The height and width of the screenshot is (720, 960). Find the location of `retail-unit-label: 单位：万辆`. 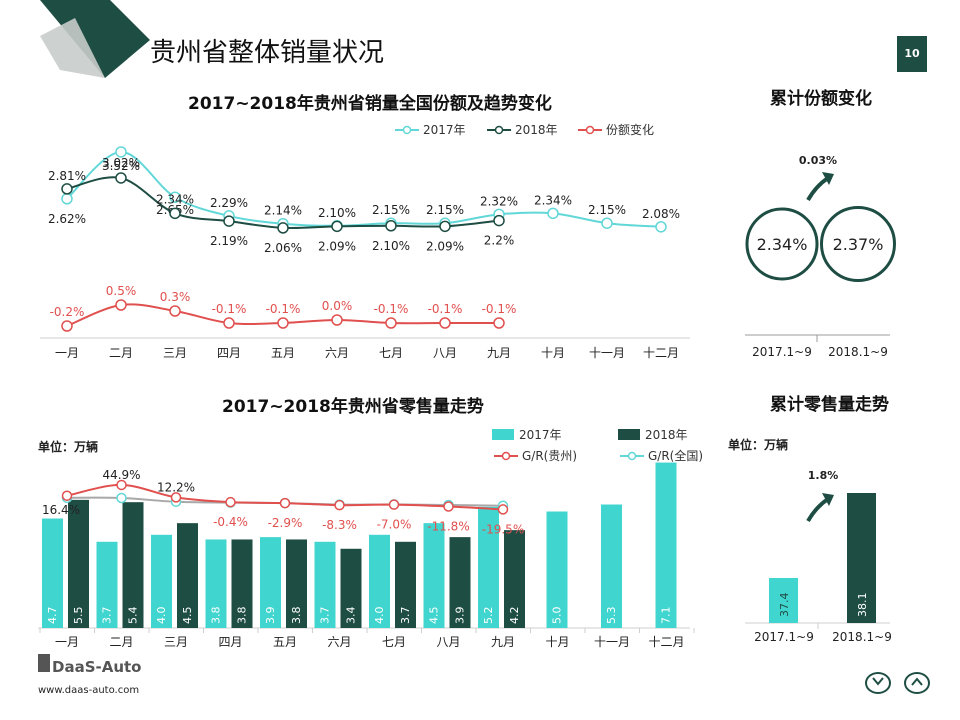

retail-unit-label: 单位：万辆 is located at coordinates (68, 447).